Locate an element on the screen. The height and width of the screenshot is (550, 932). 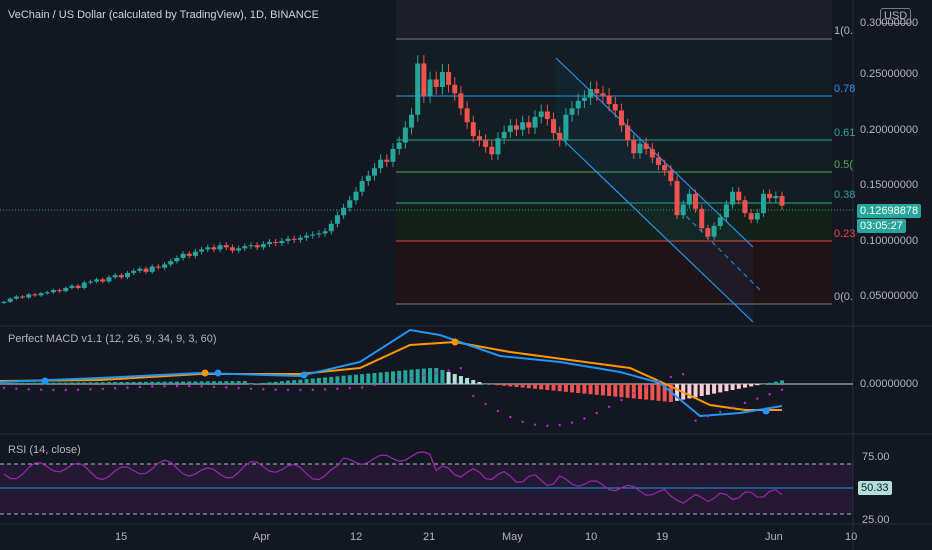
channel-midline is located at coordinates (720, 250).